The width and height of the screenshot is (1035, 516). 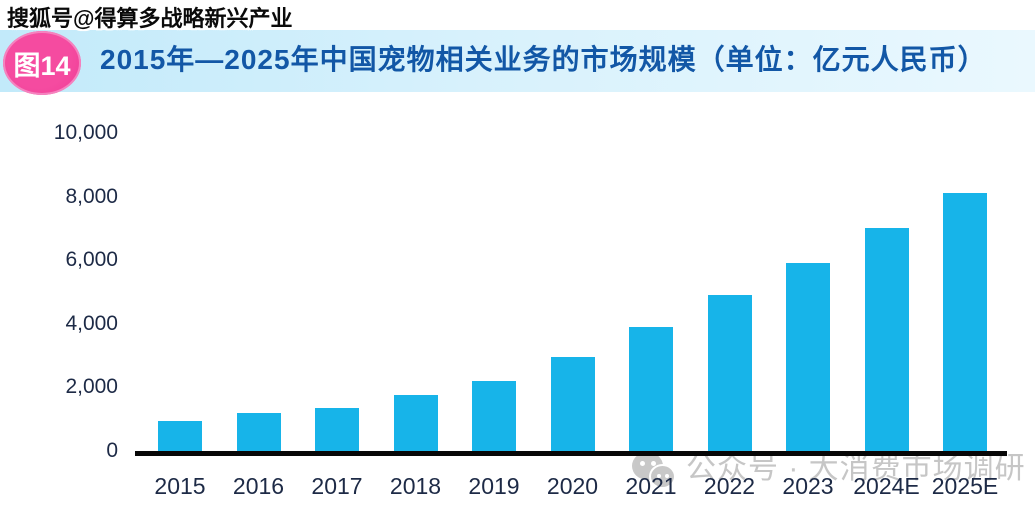 I want to click on wechat-watermark-text: 公众号 · 大消费市场调研, so click(x=856, y=468).